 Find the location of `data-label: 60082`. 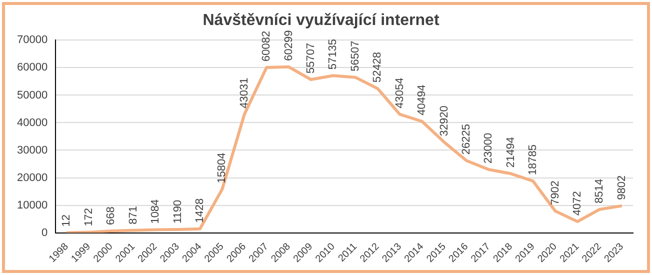

data-label: 60082 is located at coordinates (266, 46).